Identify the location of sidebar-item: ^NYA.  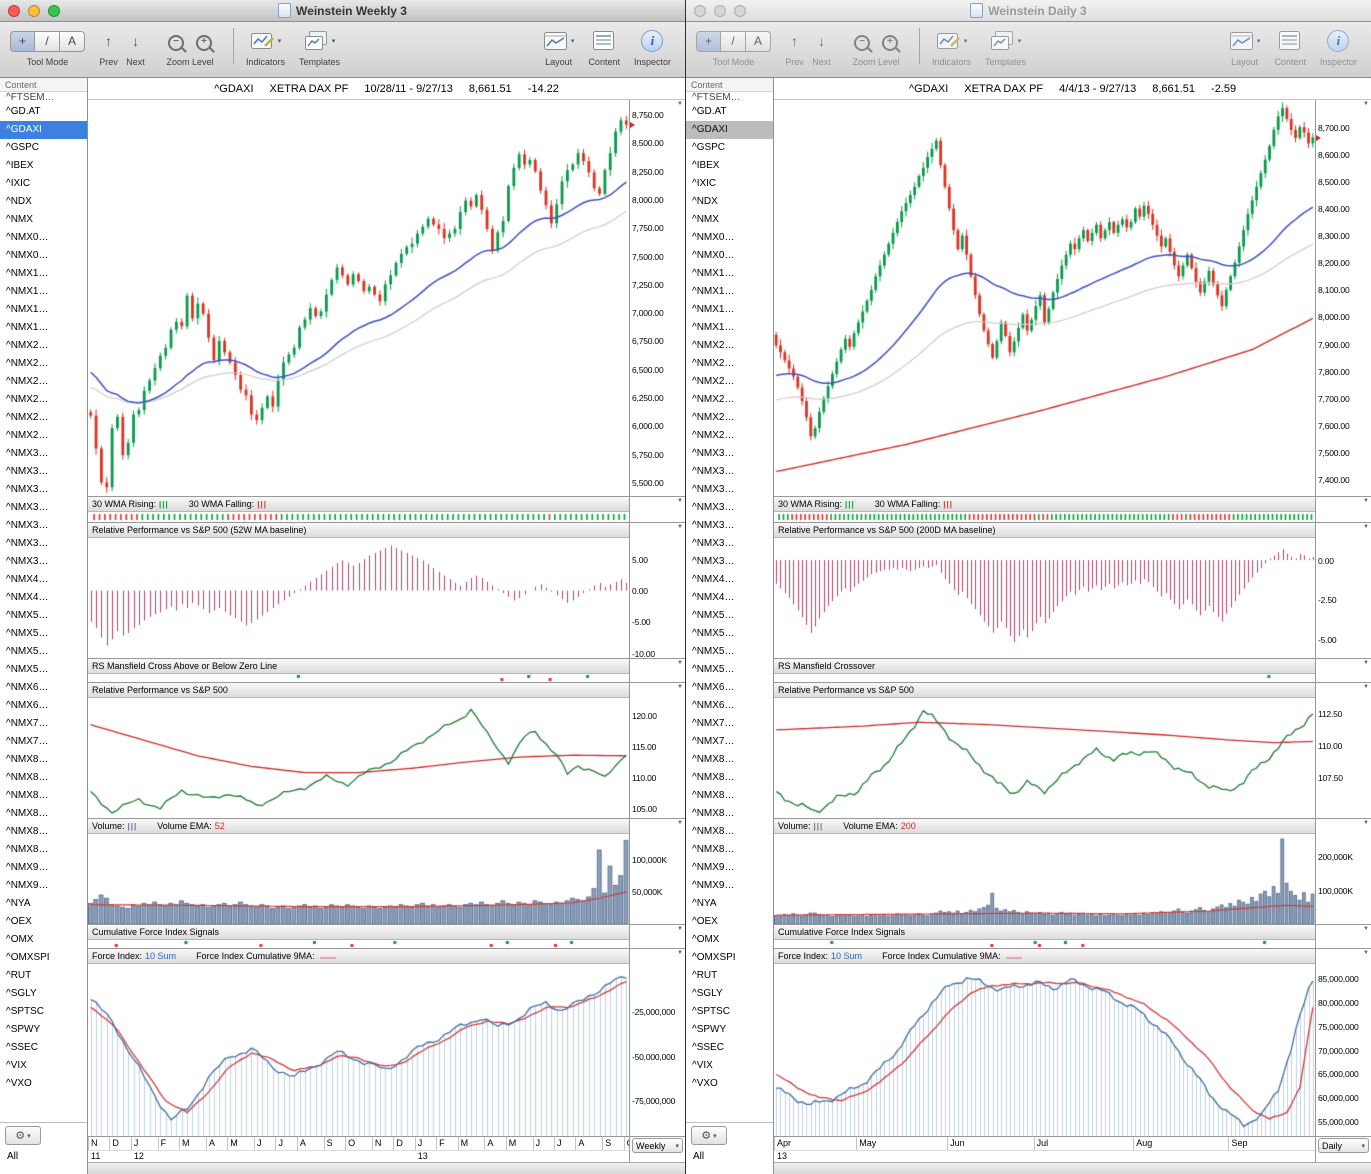
(18, 903).